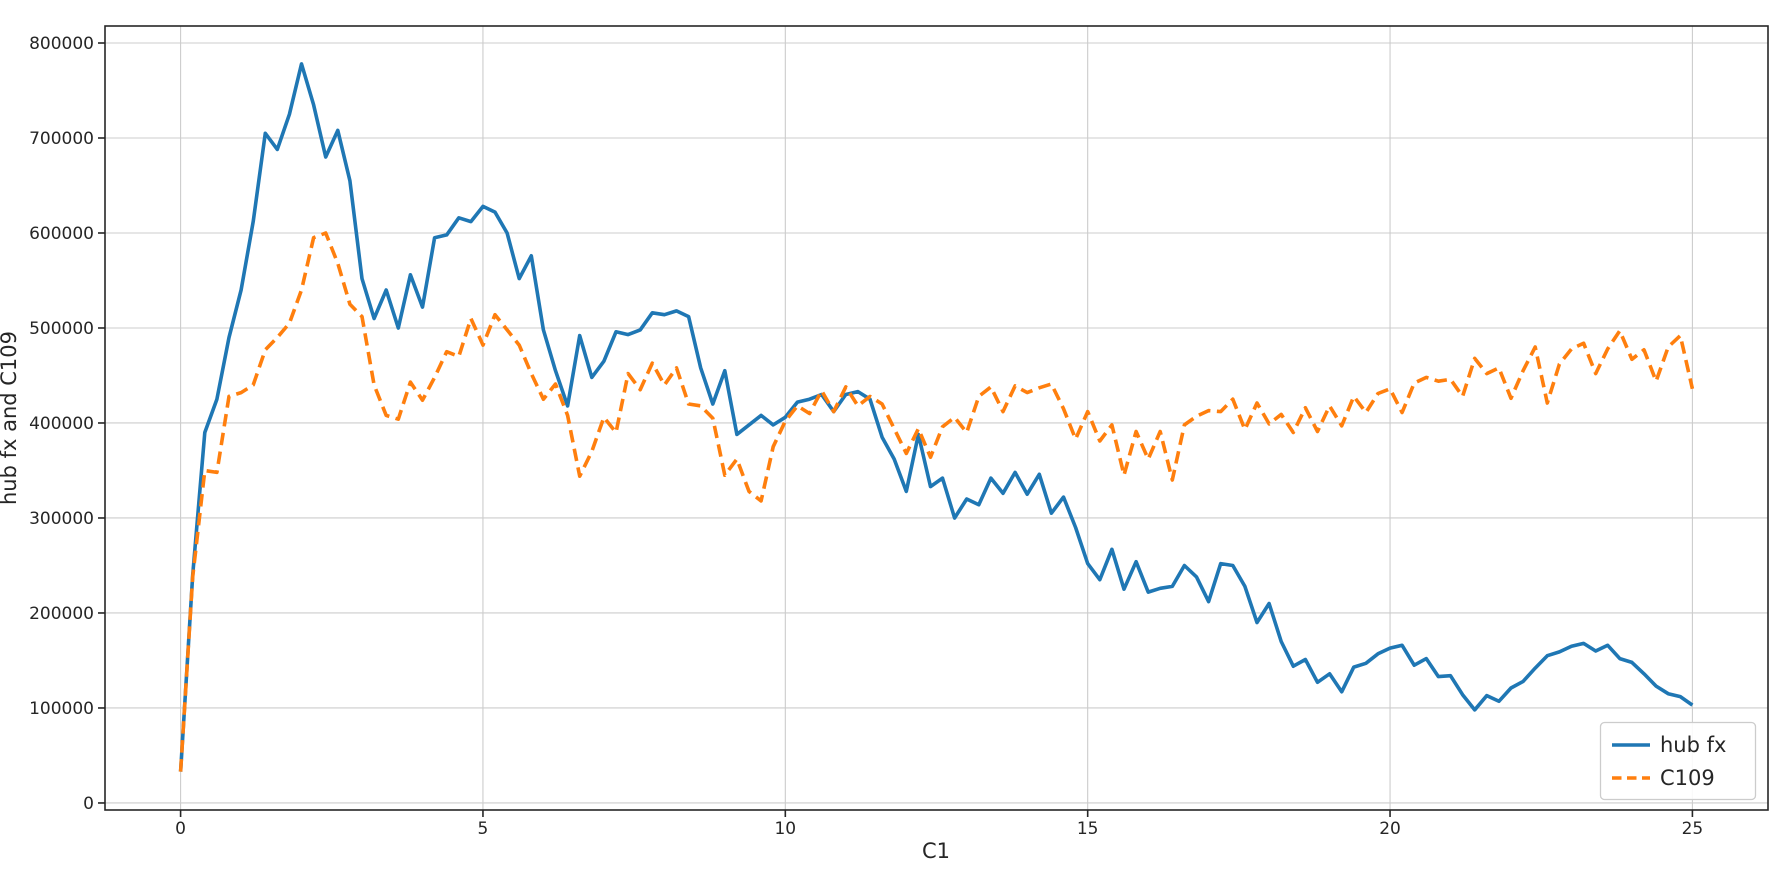  I want to click on y-tick-label-0: 0, so click(88, 804).